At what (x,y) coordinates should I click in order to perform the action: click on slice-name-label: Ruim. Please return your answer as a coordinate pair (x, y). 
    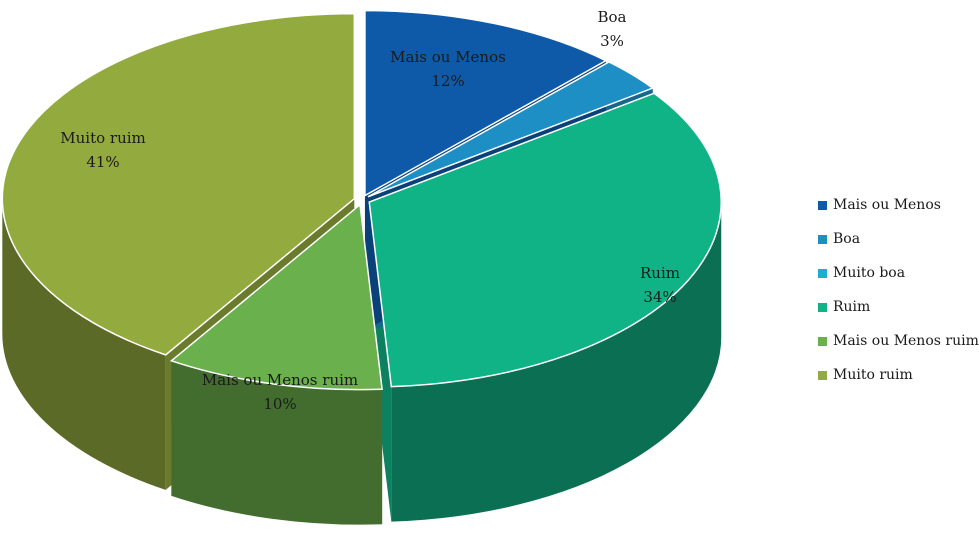
    Looking at the image, I should click on (660, 273).